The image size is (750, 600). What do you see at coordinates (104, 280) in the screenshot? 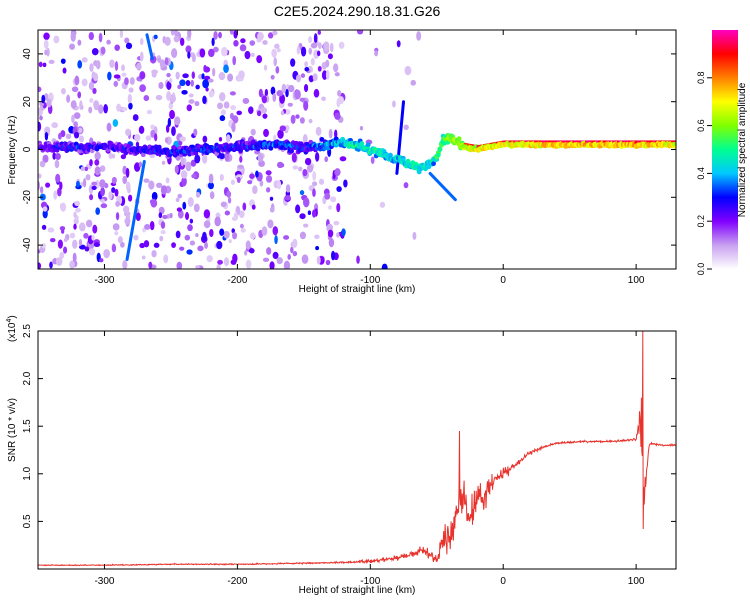
I see `x-tick-label: -300` at bounding box center [104, 280].